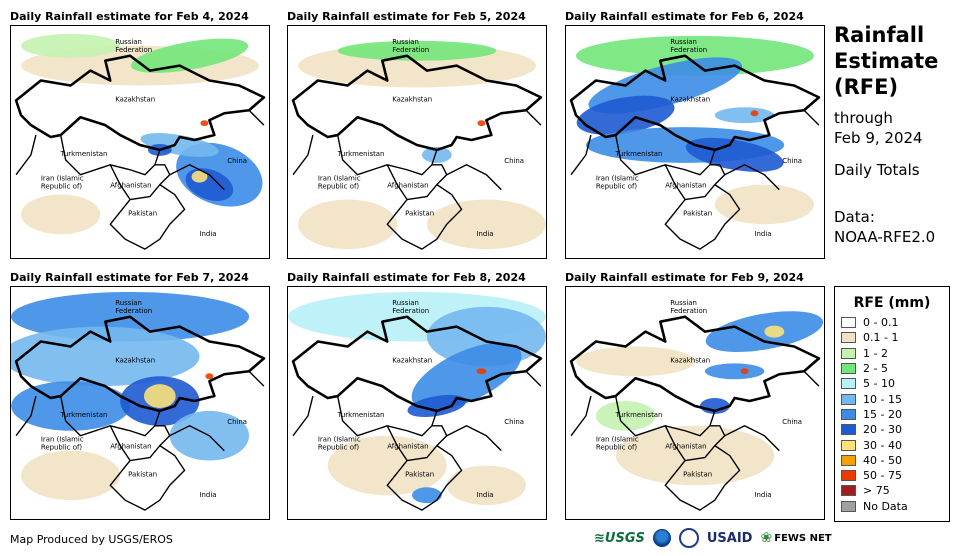  I want to click on legend-label: 2 - 5, so click(875, 369).